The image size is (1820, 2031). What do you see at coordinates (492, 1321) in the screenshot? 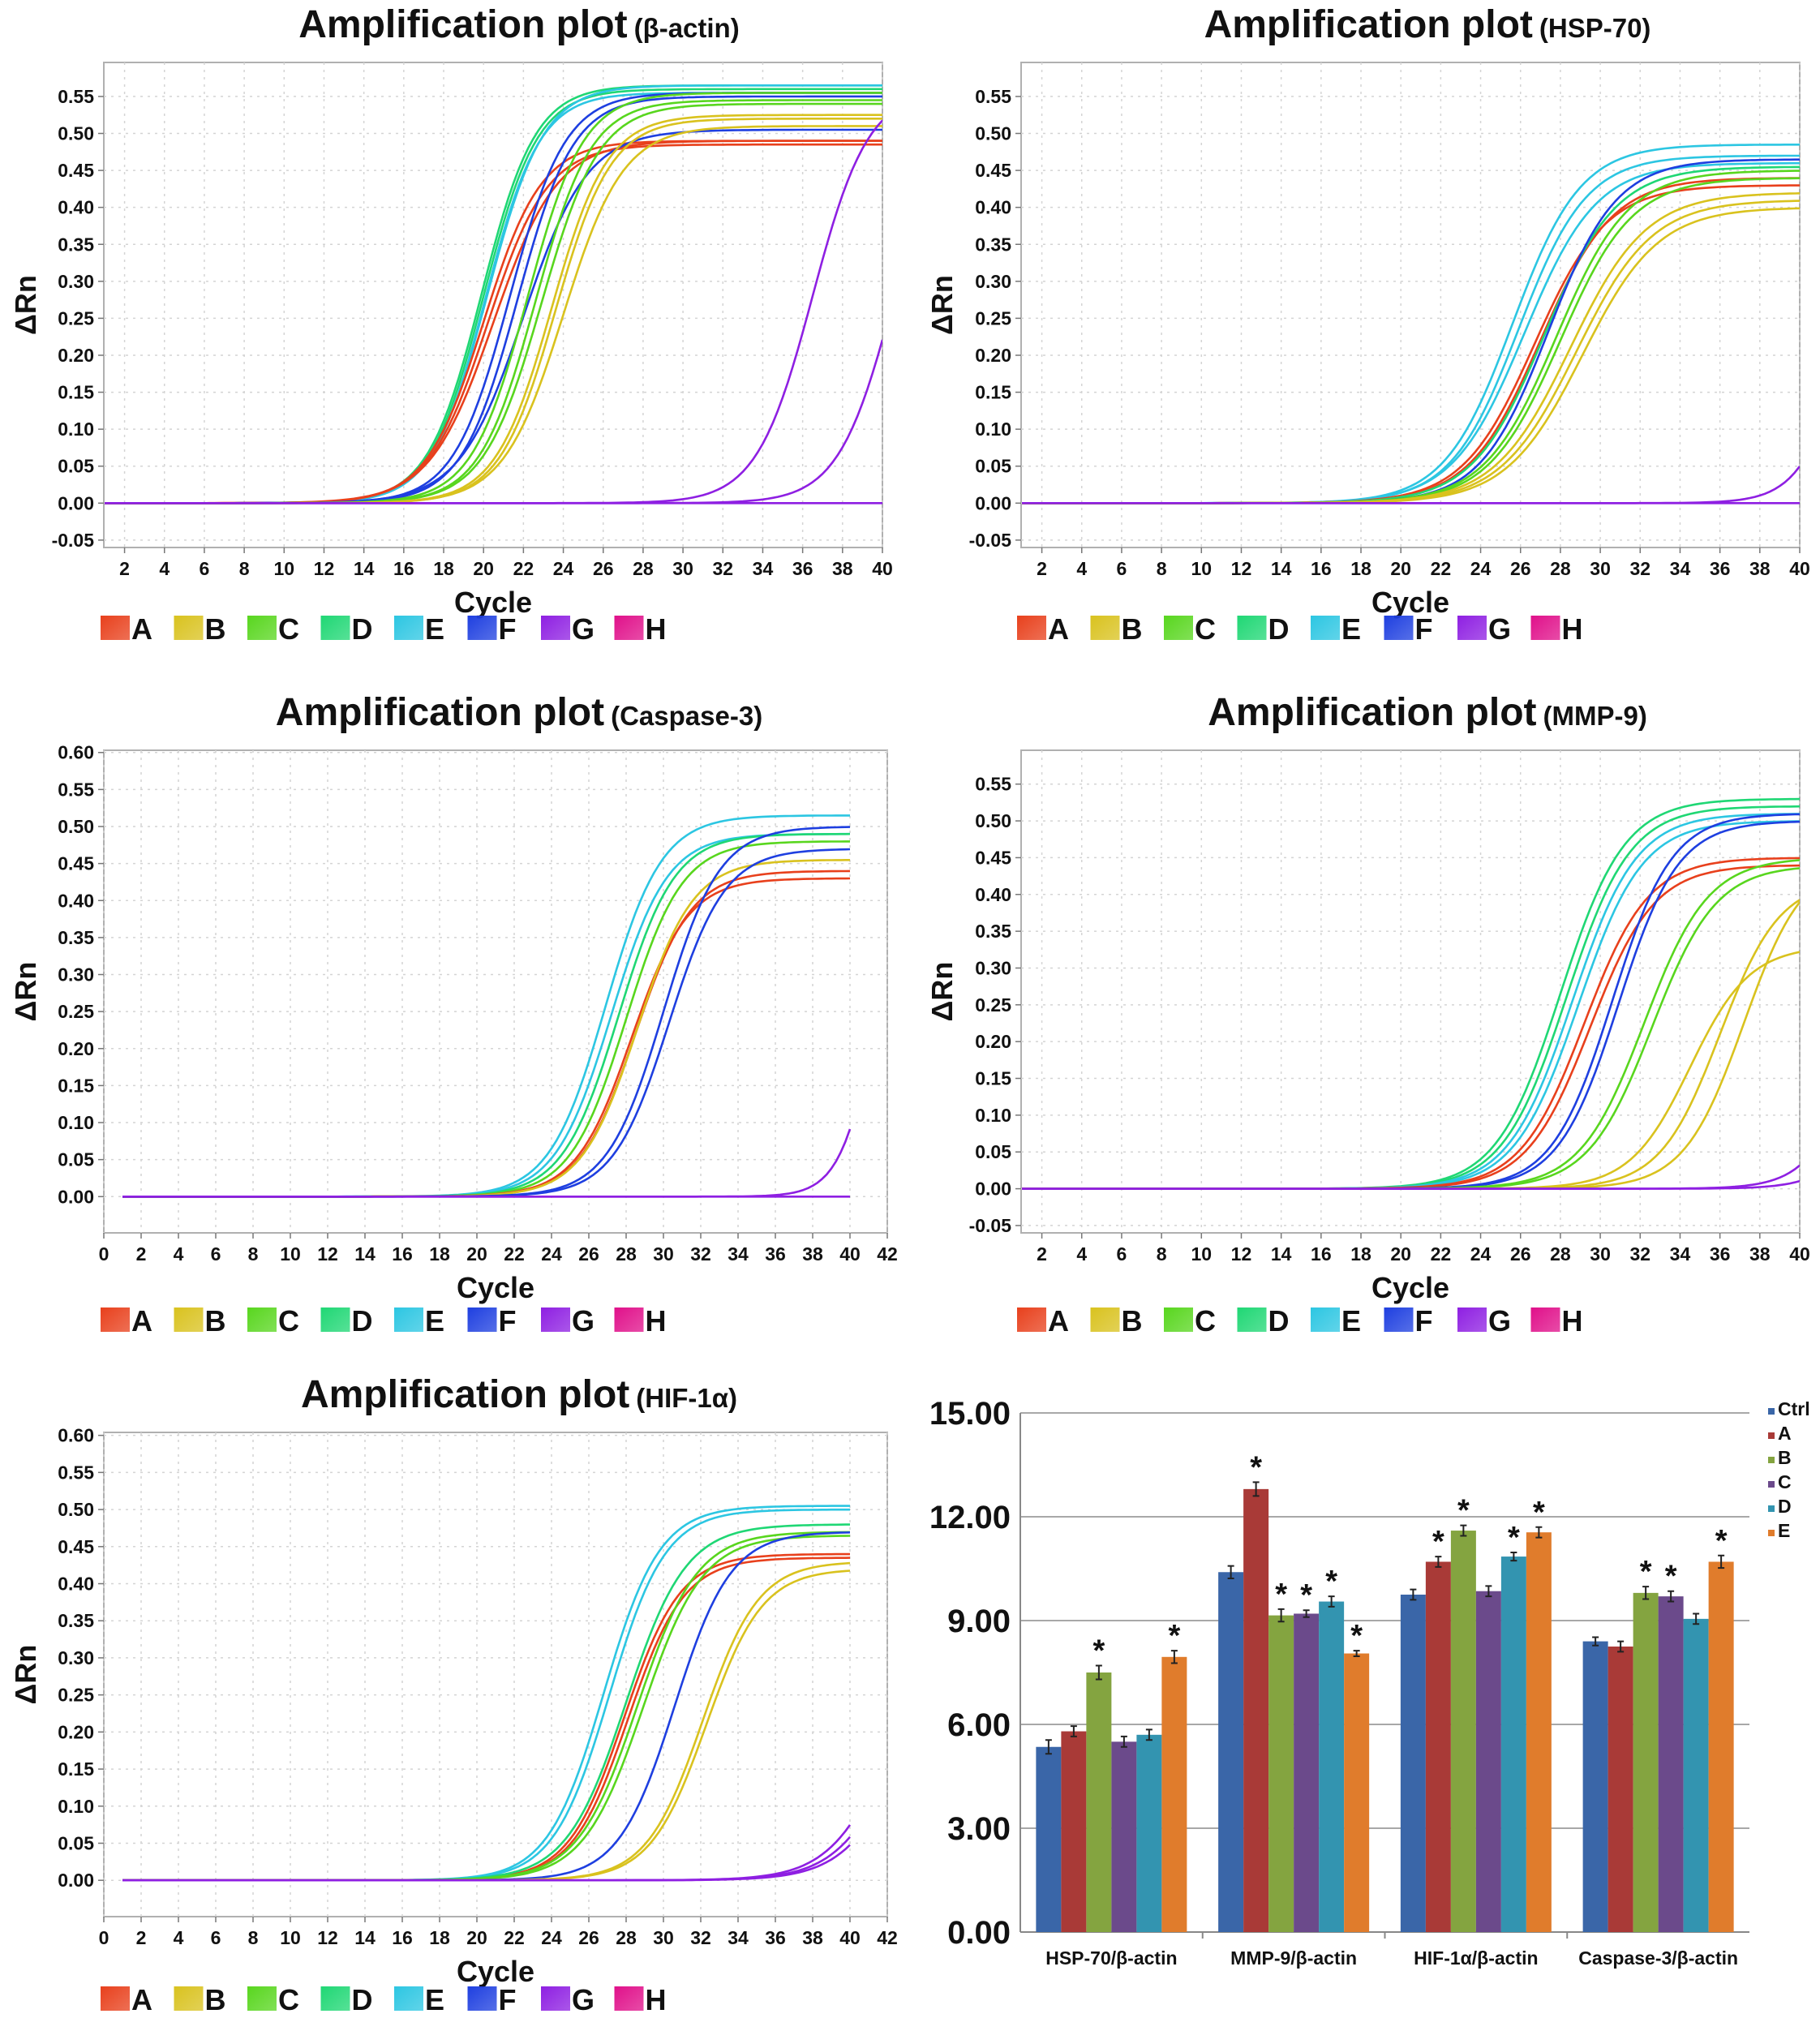
I see `legend-item-F: F` at bounding box center [492, 1321].